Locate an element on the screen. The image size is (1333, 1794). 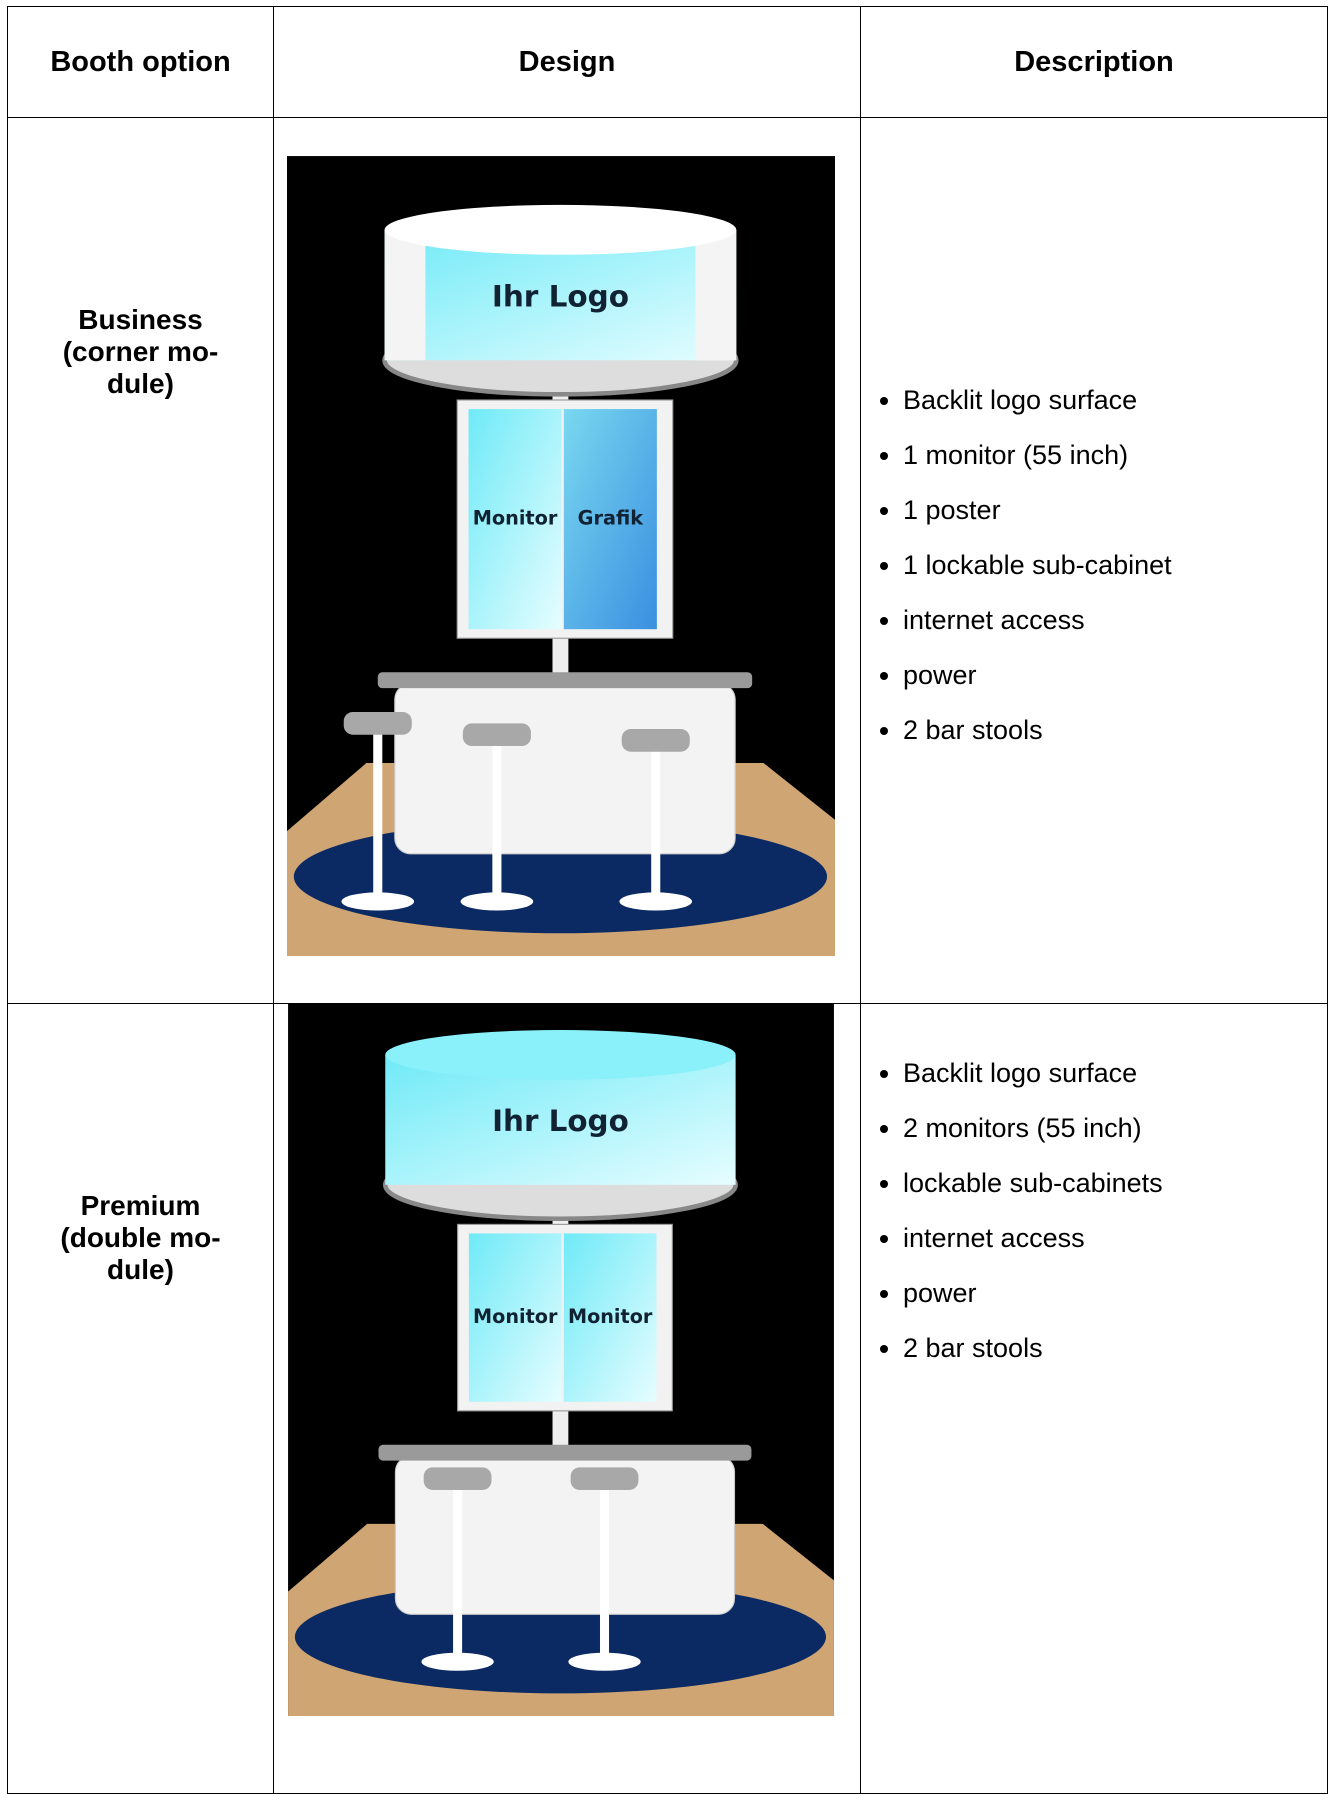
feature: 1 monitor (55 inch) is located at coordinates (1115, 455).